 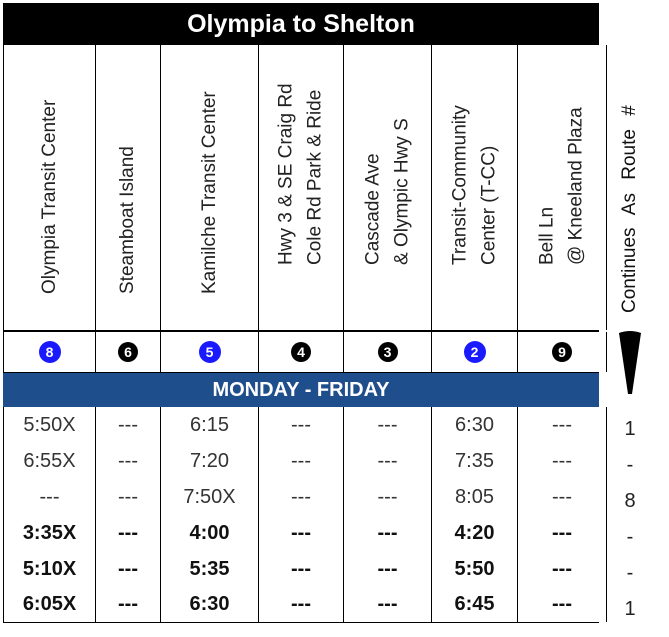 I want to click on down-arrow-icon, so click(x=630, y=362).